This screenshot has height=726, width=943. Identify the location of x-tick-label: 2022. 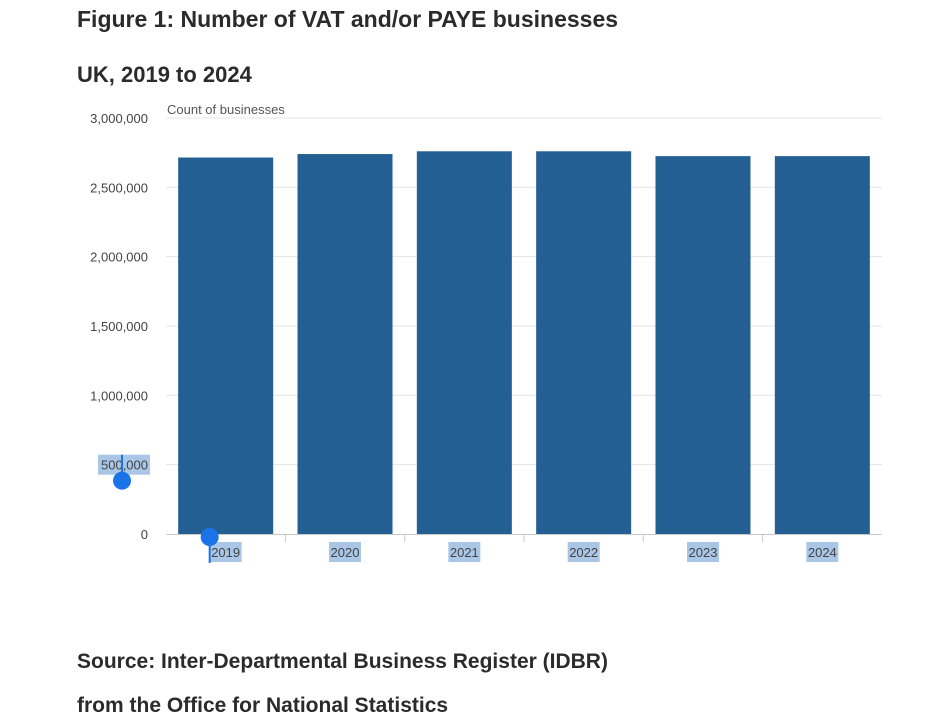
(583, 552).